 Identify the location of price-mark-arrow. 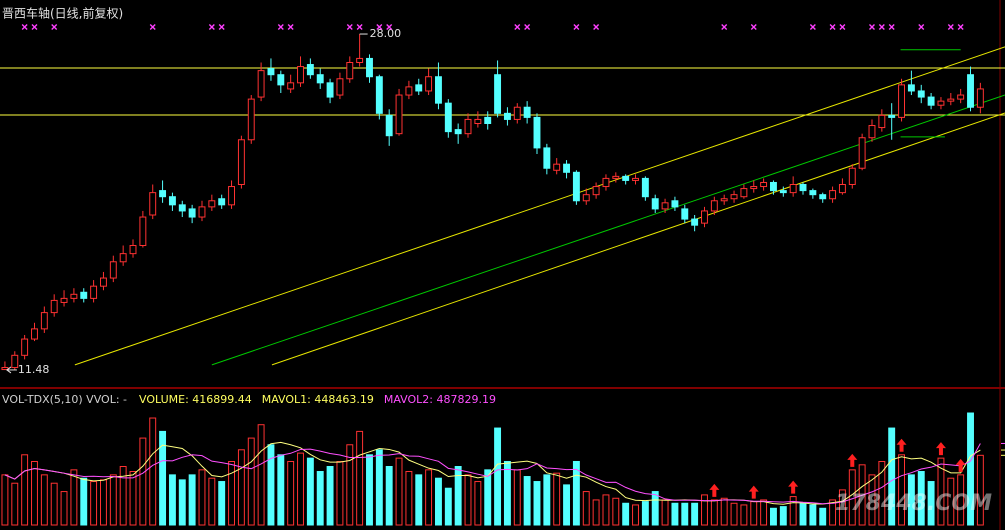
(9, 370).